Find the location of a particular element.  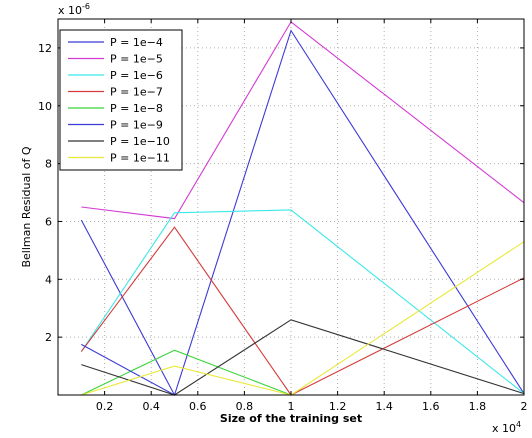

y-multiplier: x 10-6 is located at coordinates (74, 9).